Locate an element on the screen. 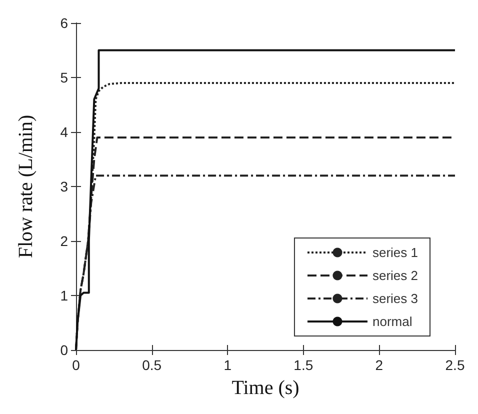 This screenshot has width=478, height=414. legend-label: series 1 is located at coordinates (395, 252).